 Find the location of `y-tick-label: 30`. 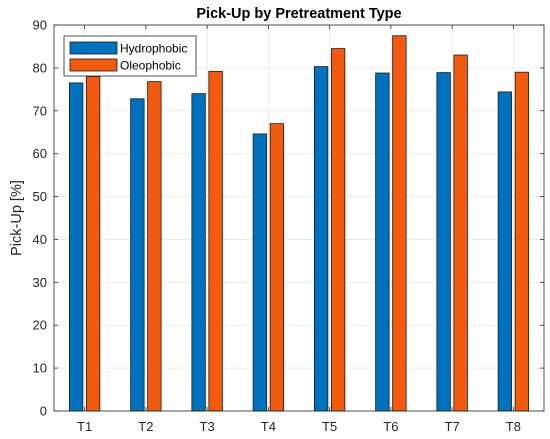

y-tick-label: 30 is located at coordinates (40, 282).